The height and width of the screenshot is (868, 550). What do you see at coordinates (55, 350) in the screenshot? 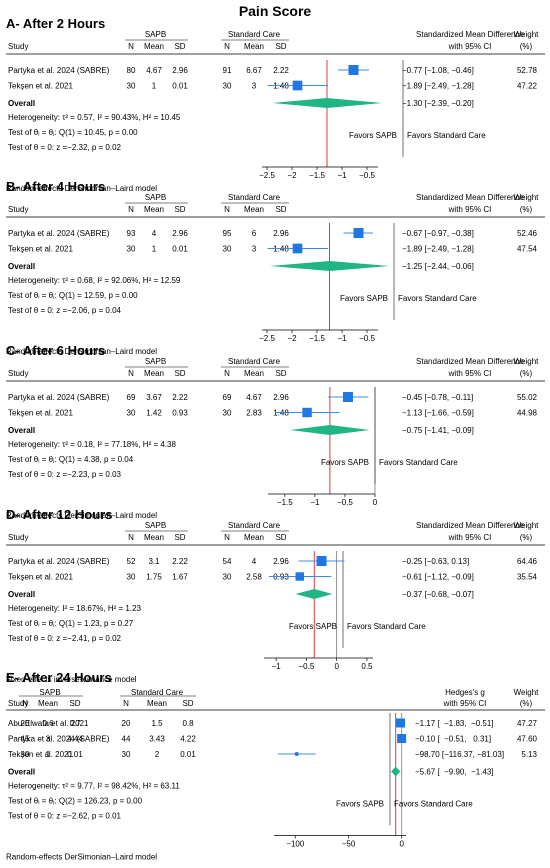
I see `panel-title: C- After 6 Hours` at bounding box center [55, 350].